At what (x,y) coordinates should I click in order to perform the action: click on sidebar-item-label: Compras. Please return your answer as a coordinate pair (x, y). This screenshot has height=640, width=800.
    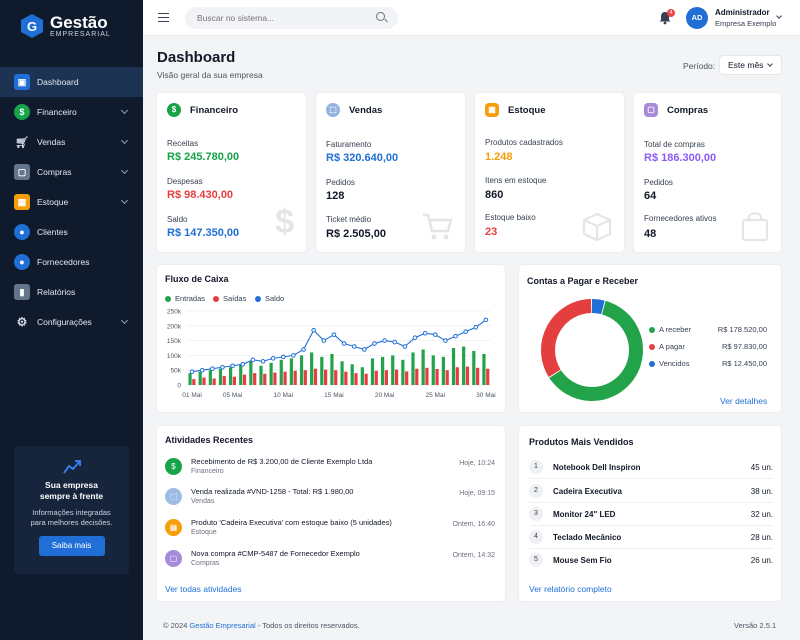
    Looking at the image, I should click on (54, 172).